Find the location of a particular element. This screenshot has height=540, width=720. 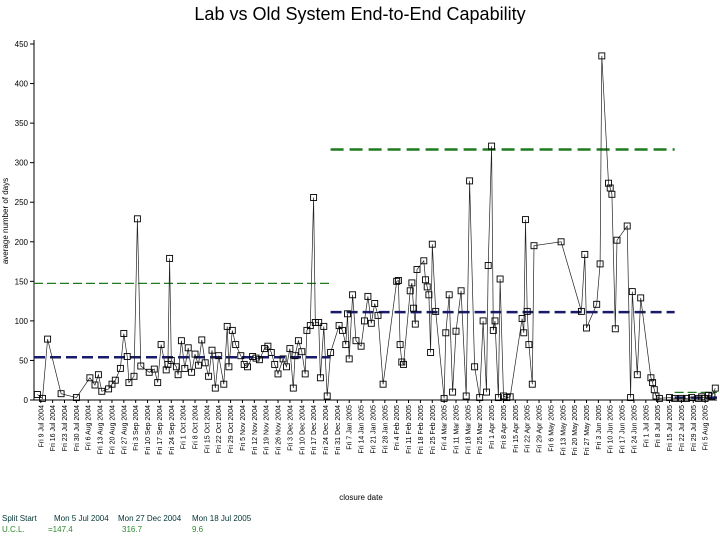

ucl-label: U.C.L. is located at coordinates (13, 529).